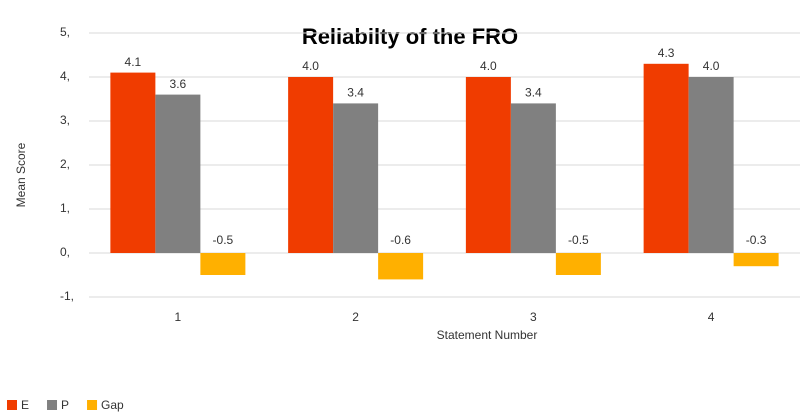 The height and width of the screenshot is (414, 808). I want to click on x-axis-label: Statement Number, so click(487, 335).